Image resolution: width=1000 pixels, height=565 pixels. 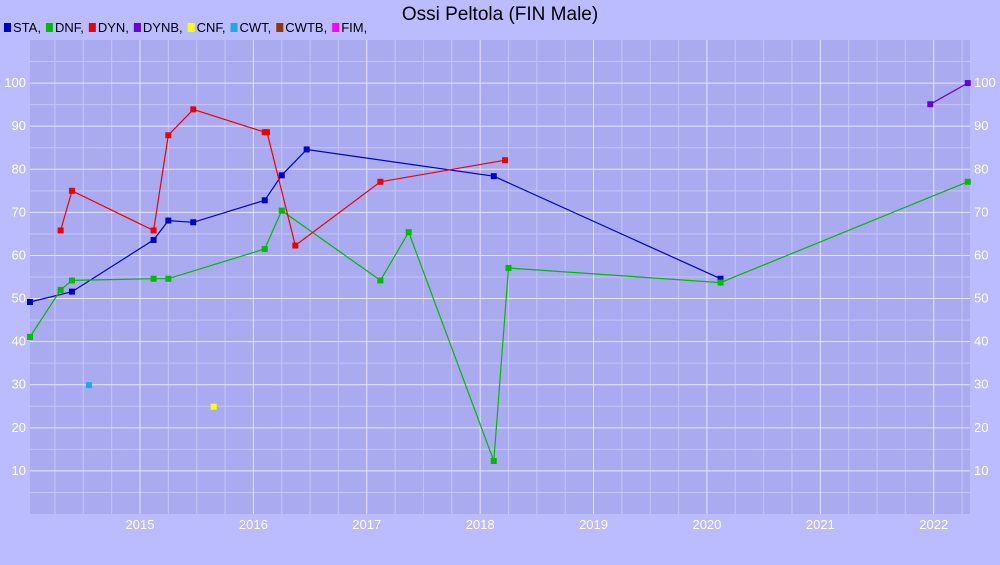 What do you see at coordinates (256, 27) in the screenshot?
I see `legend-label: CWT,` at bounding box center [256, 27].